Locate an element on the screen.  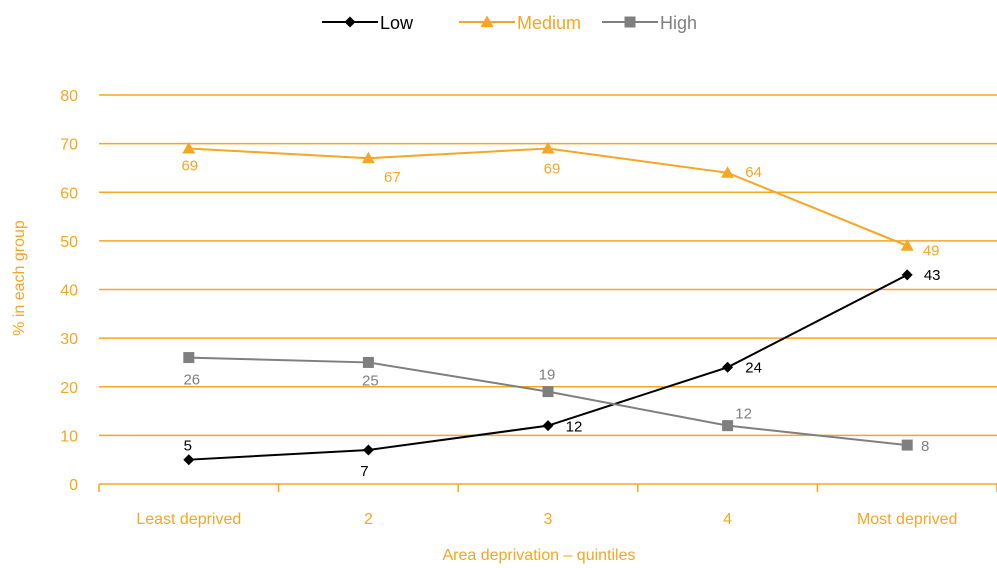
legend-item-medium: Medium is located at coordinates (520, 23).